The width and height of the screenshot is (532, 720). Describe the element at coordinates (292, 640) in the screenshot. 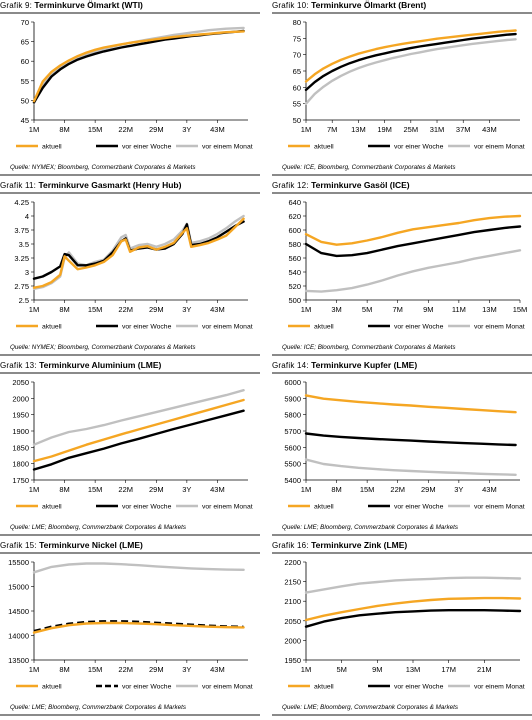

I see `y-tick-label: 2000` at that location.